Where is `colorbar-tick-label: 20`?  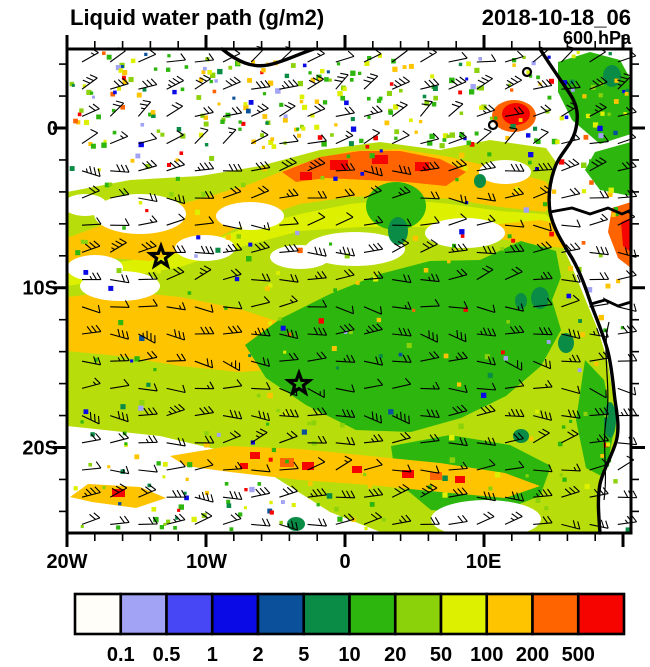 colorbar-tick-label: 20 is located at coordinates (395, 655).